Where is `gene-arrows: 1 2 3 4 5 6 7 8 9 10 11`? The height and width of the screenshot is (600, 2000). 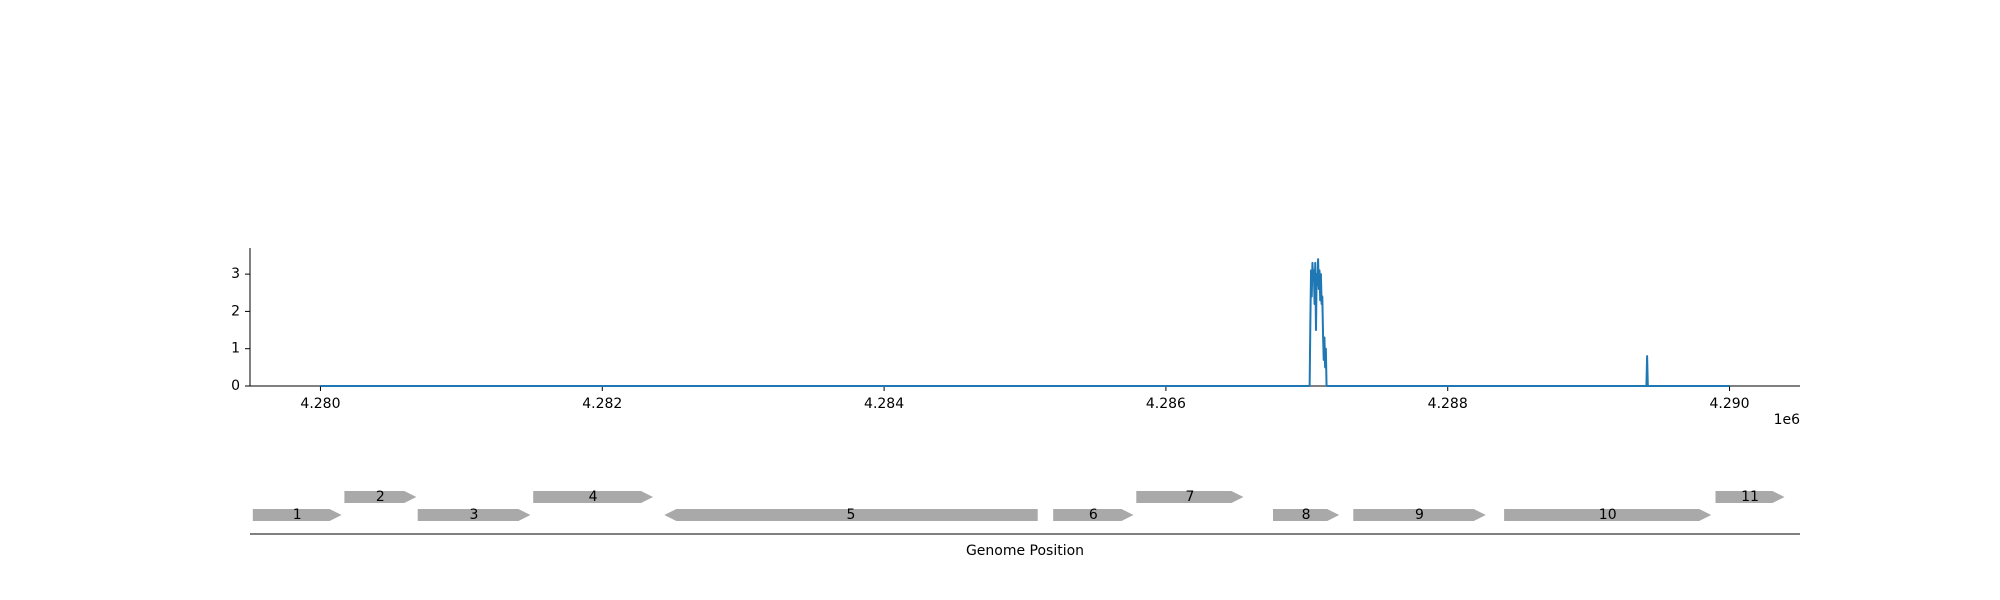 gene-arrows: 1 2 3 4 5 6 7 8 9 10 11 is located at coordinates (1018, 506).